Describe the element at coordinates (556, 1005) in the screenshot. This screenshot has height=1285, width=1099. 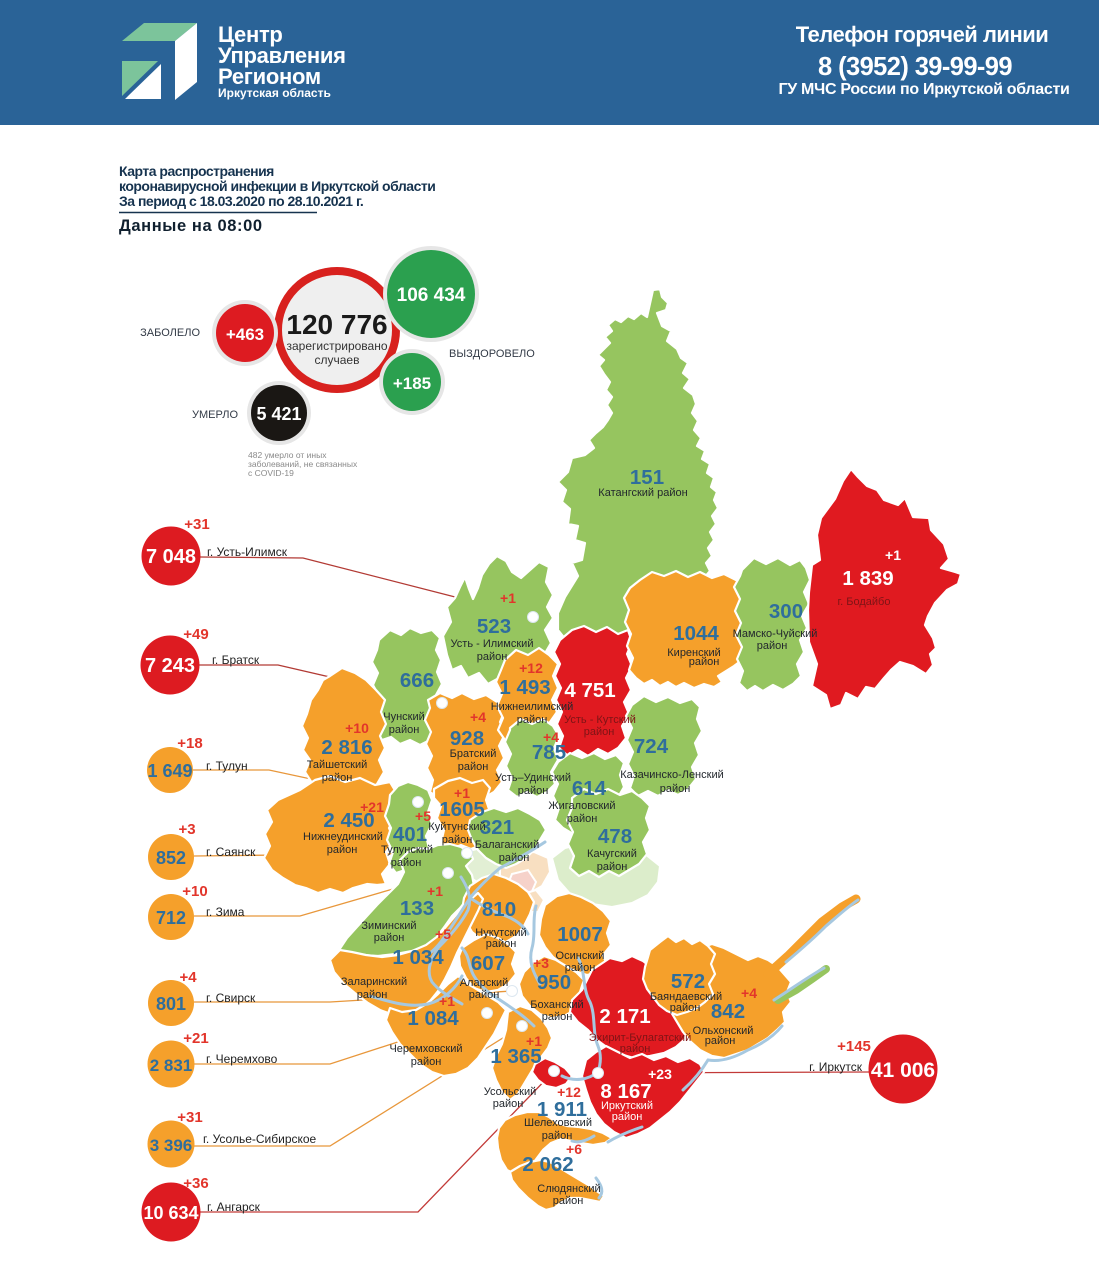
I see `svg-text: Боханский` at that location.